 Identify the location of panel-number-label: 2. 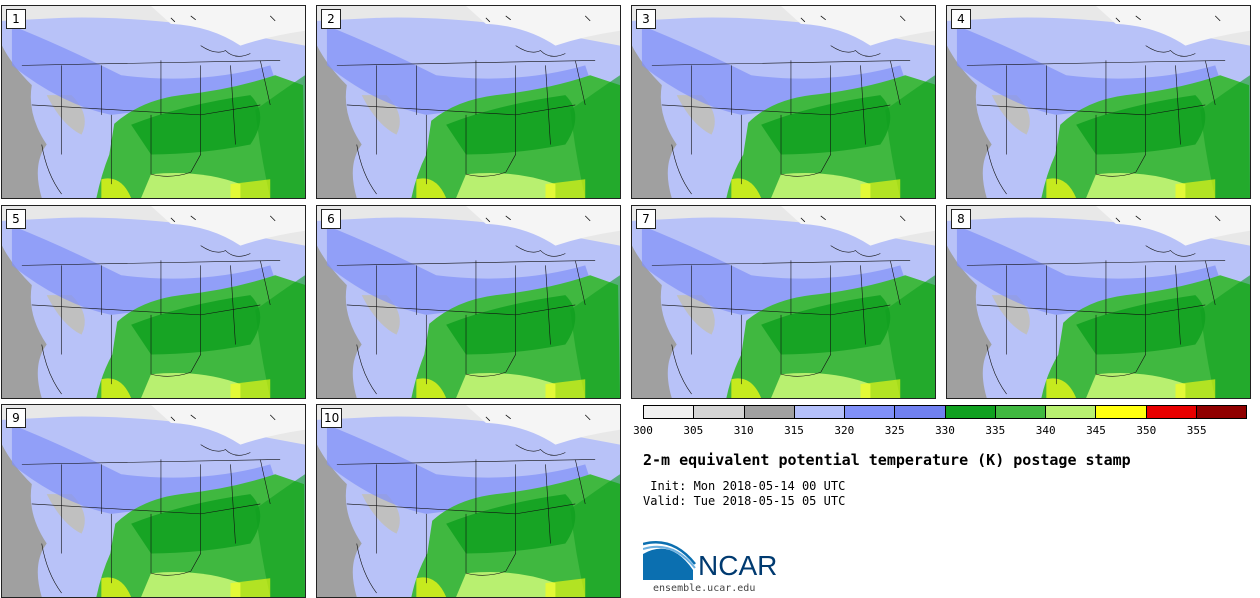
(331, 19).